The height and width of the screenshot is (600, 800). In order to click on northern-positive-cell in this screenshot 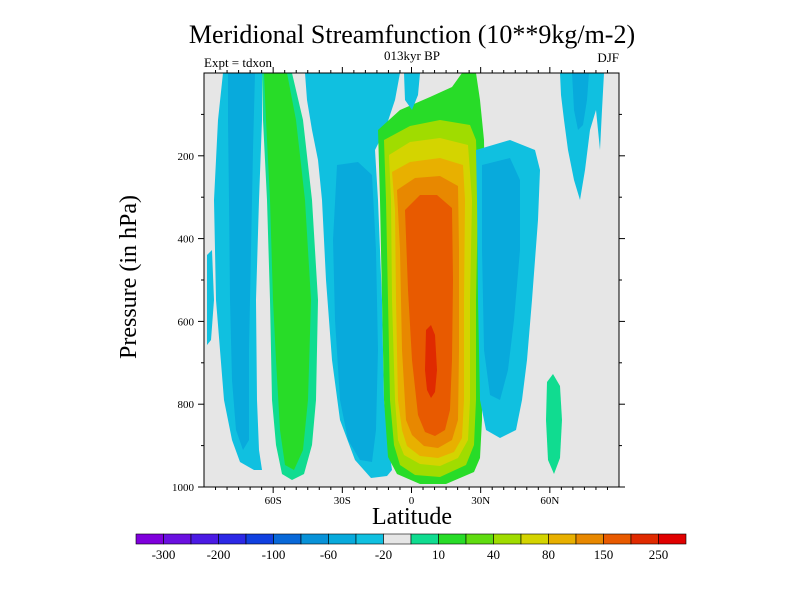, I will do `click(554, 424)`.